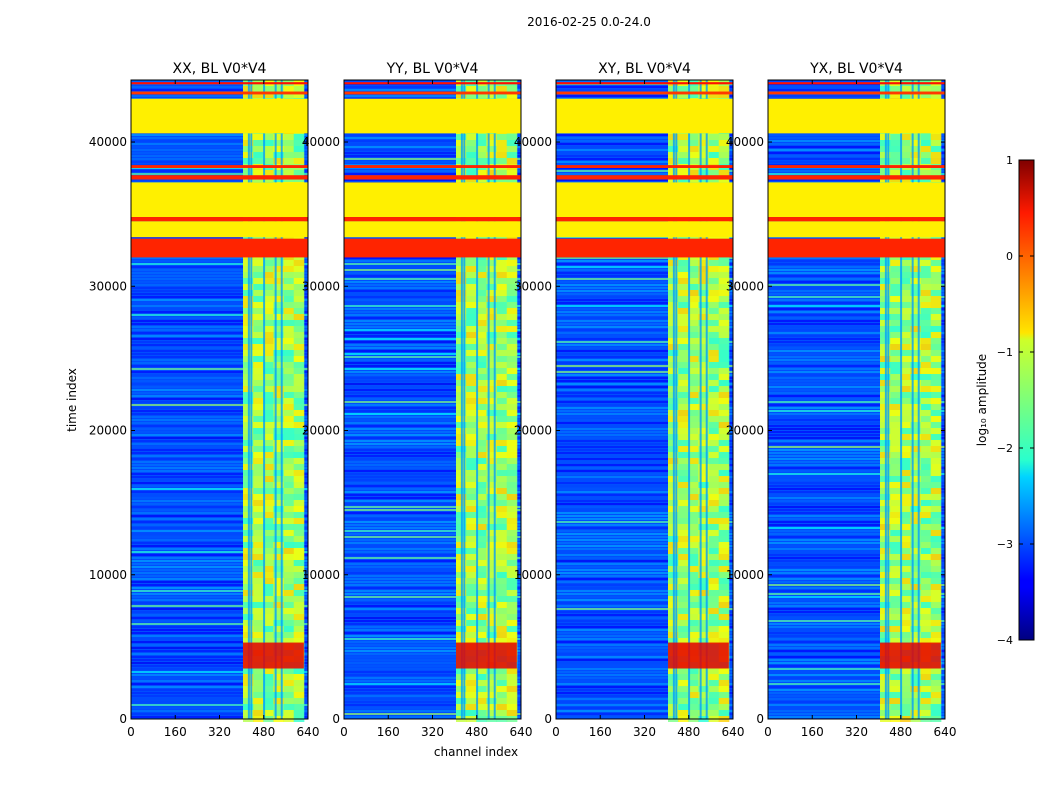 The image size is (1050, 800). What do you see at coordinates (220, 69) in the screenshot?
I see `panel-title: XX, BL V0*V4` at bounding box center [220, 69].